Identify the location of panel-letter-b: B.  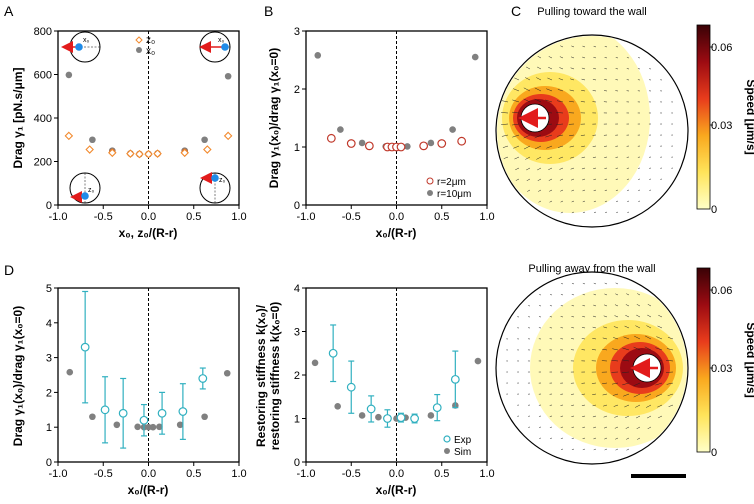
(268, 11).